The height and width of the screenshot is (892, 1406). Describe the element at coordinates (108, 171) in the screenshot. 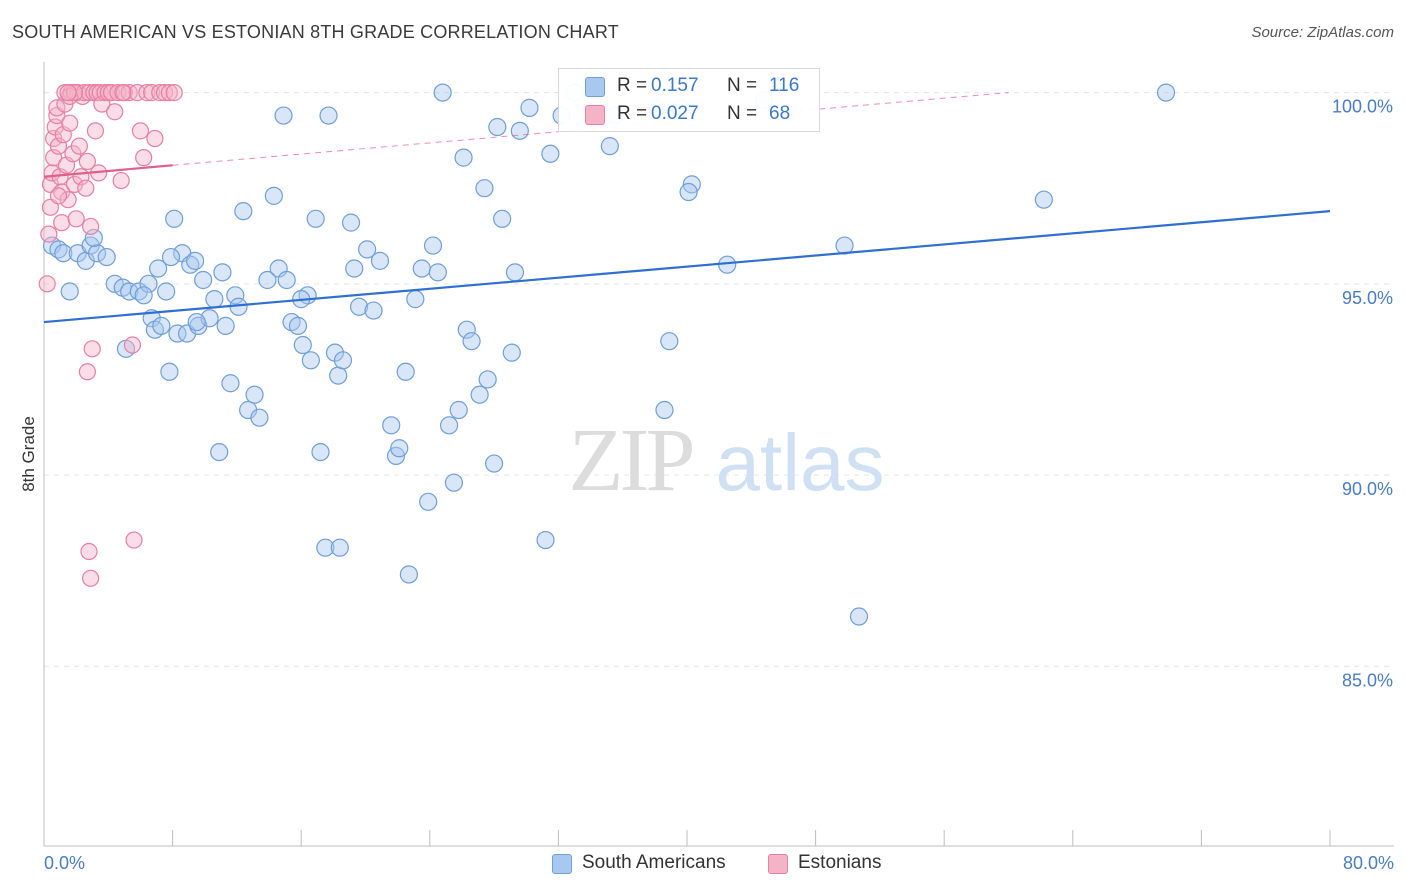

I see `trend-line-estonians` at that location.